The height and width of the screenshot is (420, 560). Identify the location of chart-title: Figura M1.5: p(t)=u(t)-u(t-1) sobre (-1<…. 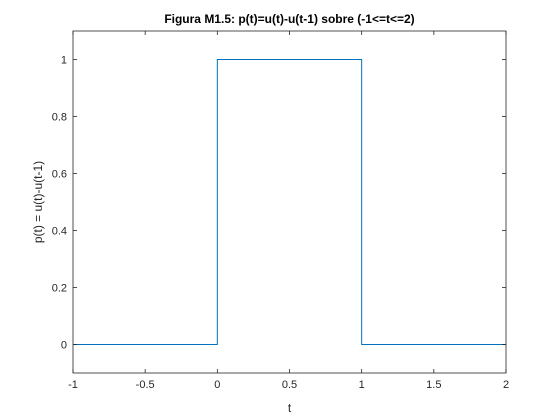
(289, 19).